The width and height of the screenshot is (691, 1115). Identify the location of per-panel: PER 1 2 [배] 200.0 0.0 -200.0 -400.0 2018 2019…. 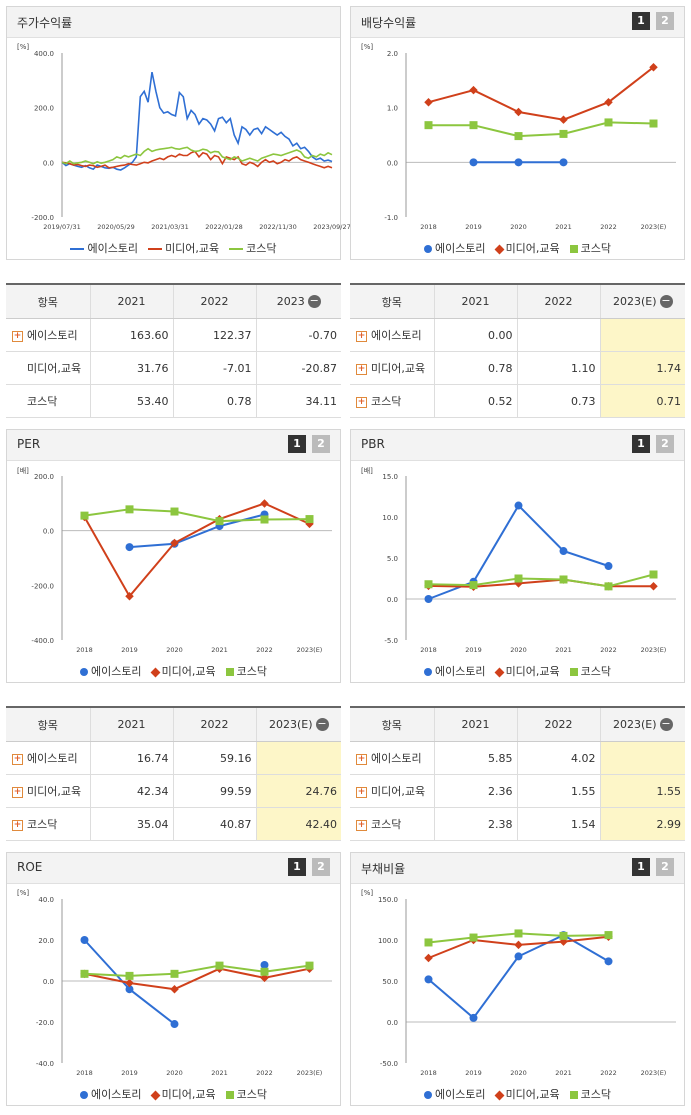
(173, 556).